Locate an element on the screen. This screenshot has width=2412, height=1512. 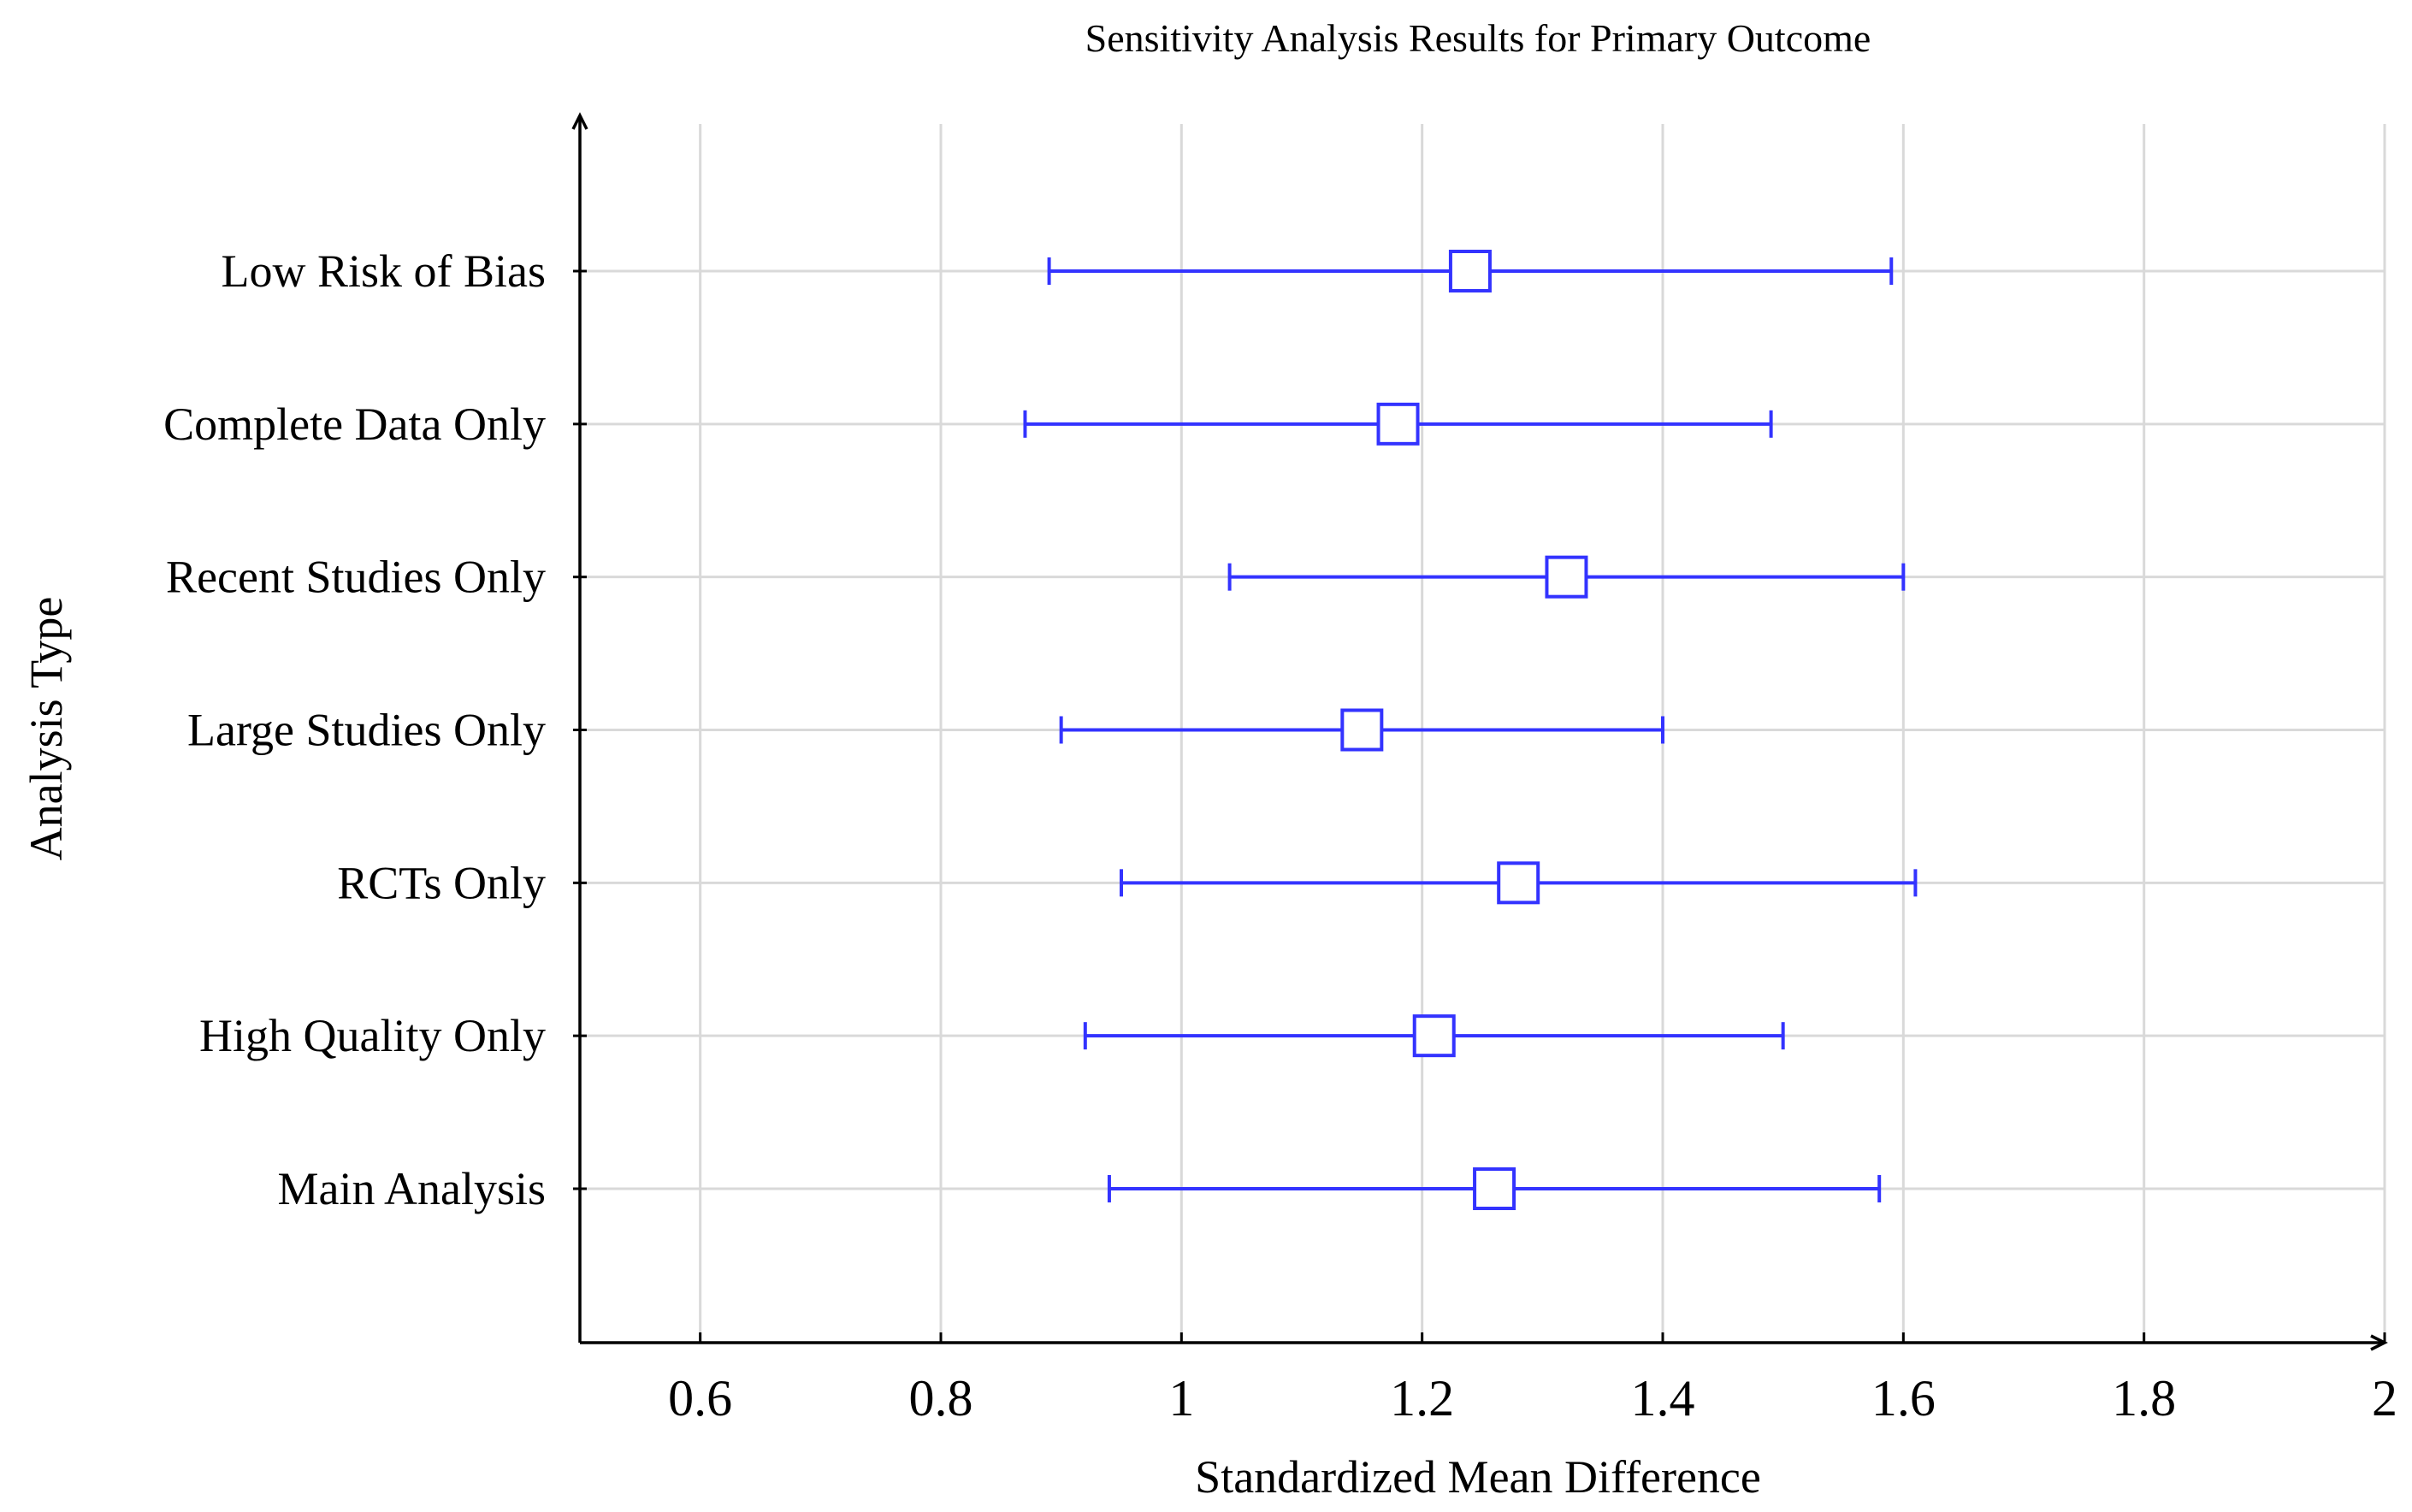
x-tick-label: 0.6 is located at coordinates (700, 1398).